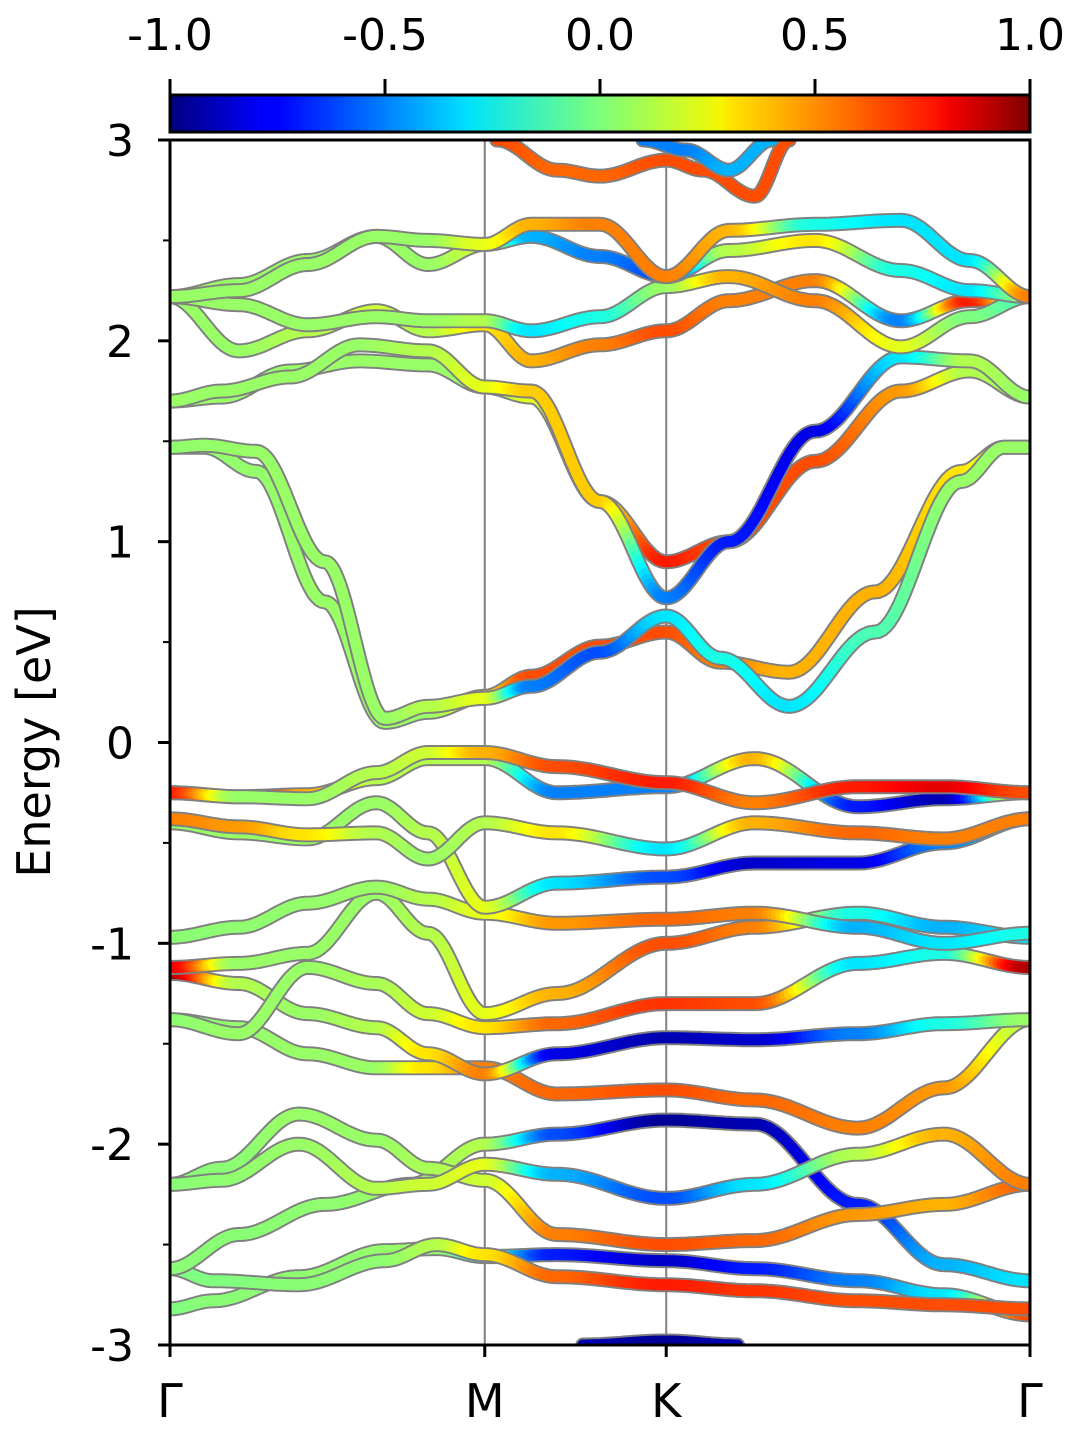  I want to click on colorbar-tick-label: 0.0, so click(600, 35).